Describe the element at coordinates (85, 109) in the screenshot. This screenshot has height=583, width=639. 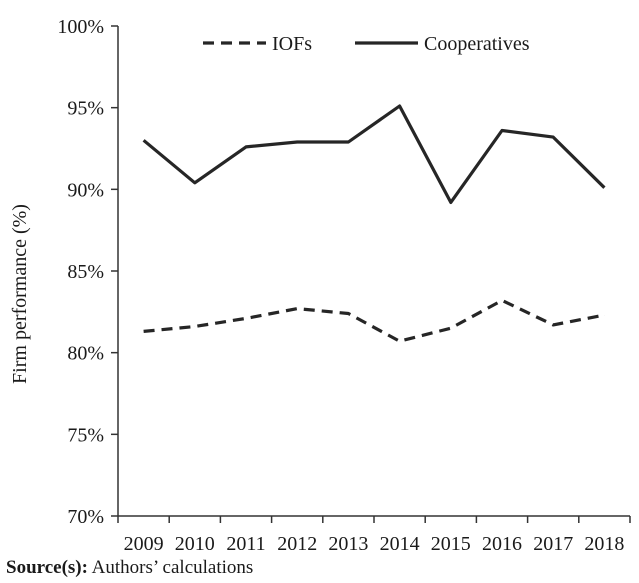
I see `y-tick-label: 95%` at that location.